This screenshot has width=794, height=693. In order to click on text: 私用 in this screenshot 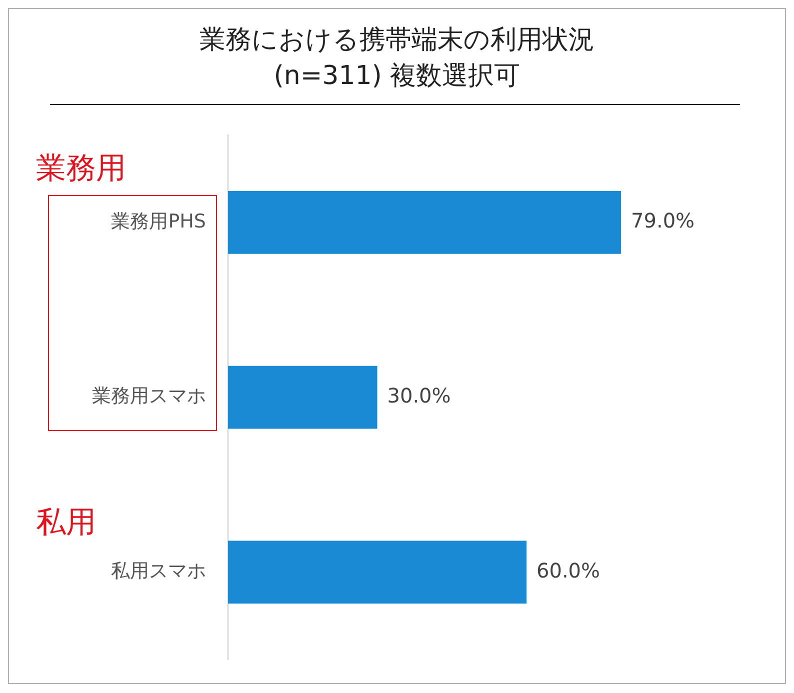, I will do `click(66, 523)`.